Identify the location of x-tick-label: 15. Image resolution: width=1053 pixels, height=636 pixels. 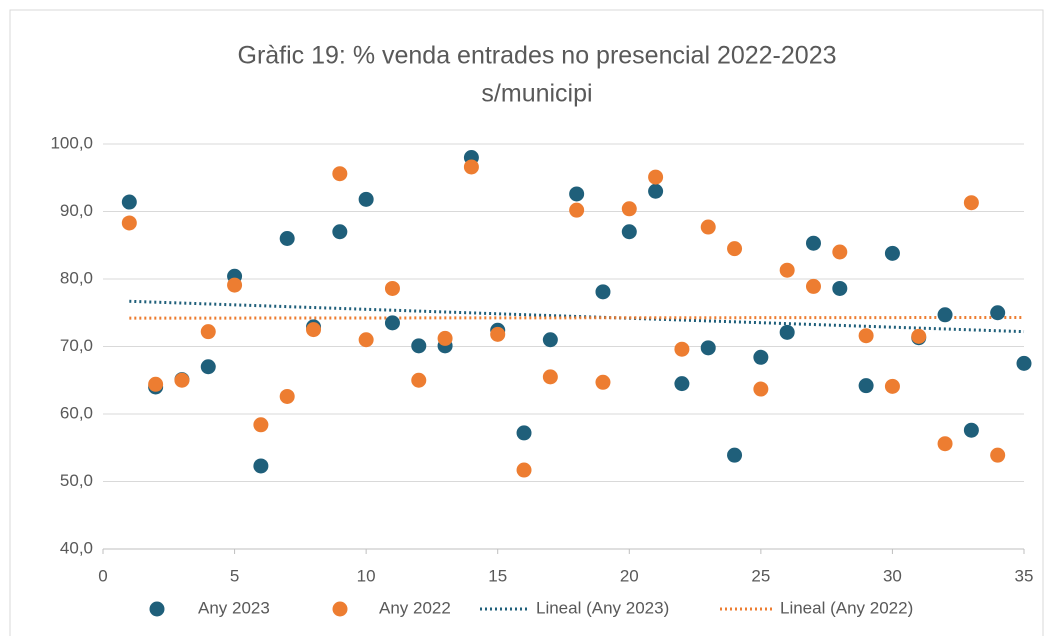
(497, 575).